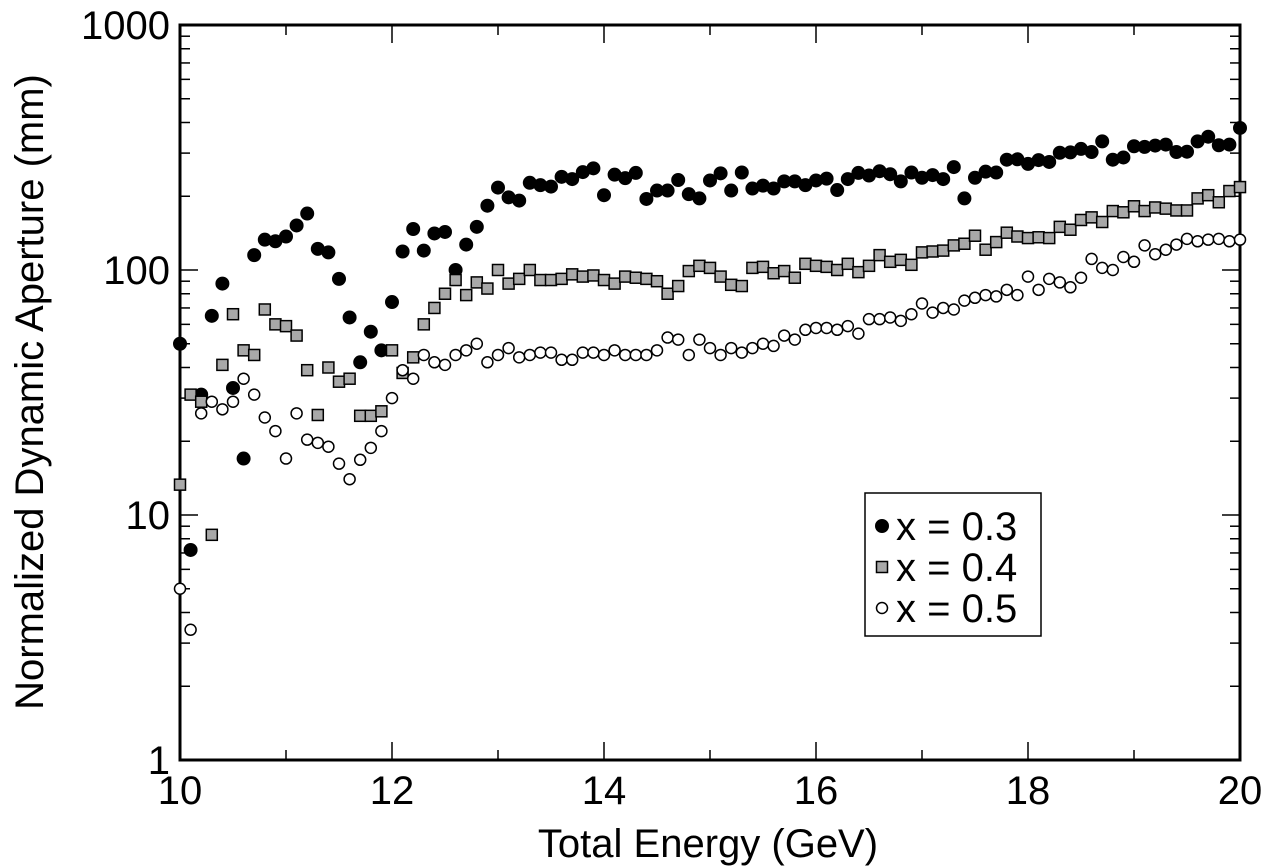 This screenshot has width=1271, height=867. Describe the element at coordinates (956, 527) in the screenshot. I see `legend-label: x = 0.3` at that location.